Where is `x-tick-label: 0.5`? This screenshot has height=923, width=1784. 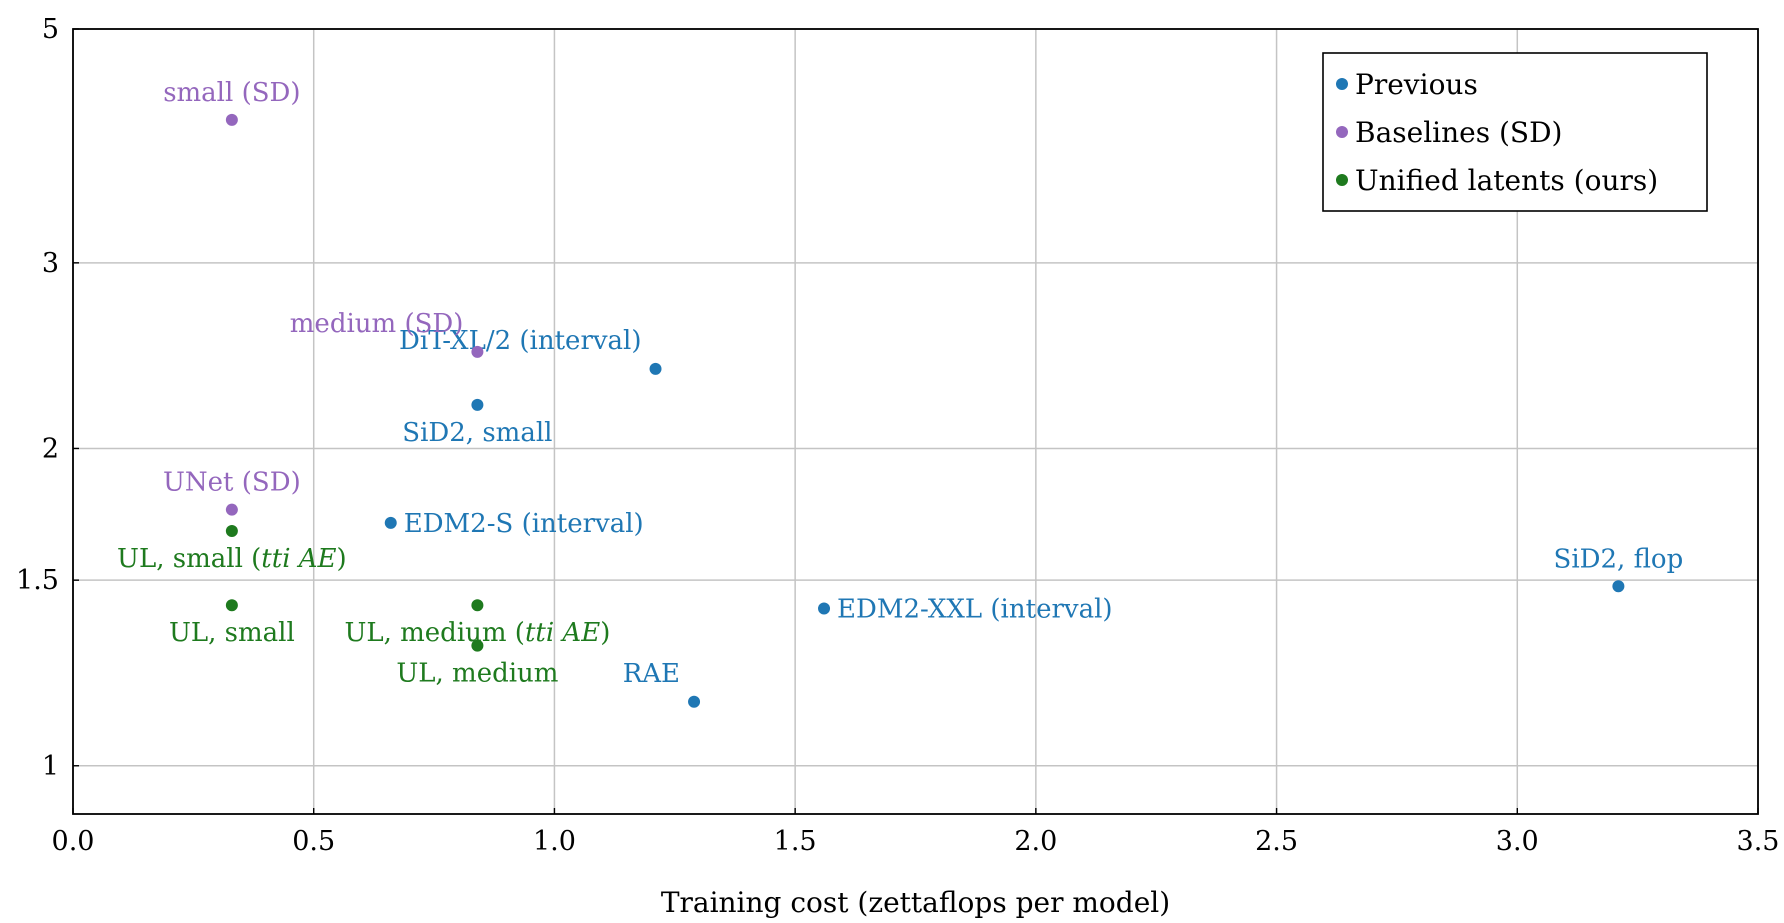
x-tick-label: 0.5 is located at coordinates (313, 841).